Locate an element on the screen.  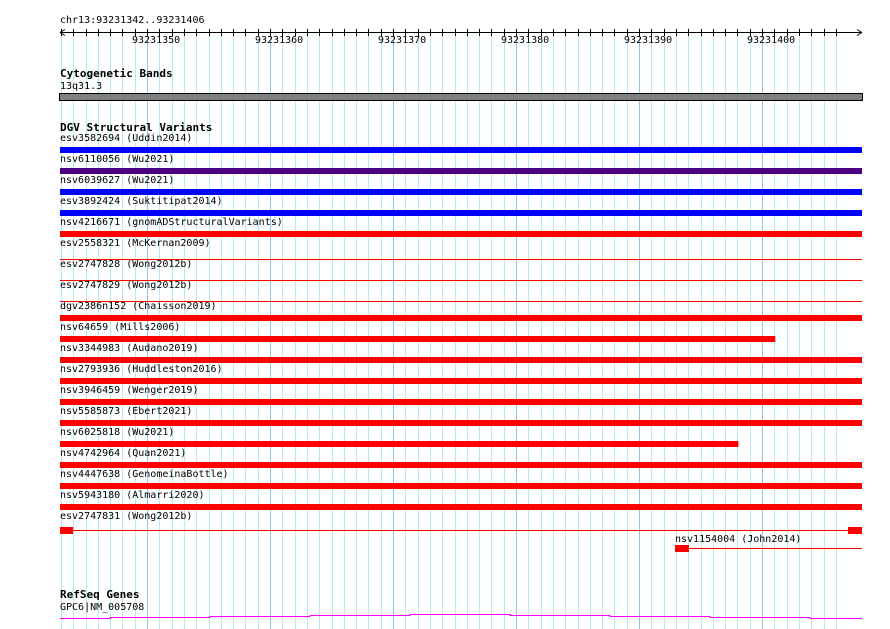
ruler-location: chr13:93231342..93231406 is located at coordinates (132, 20).